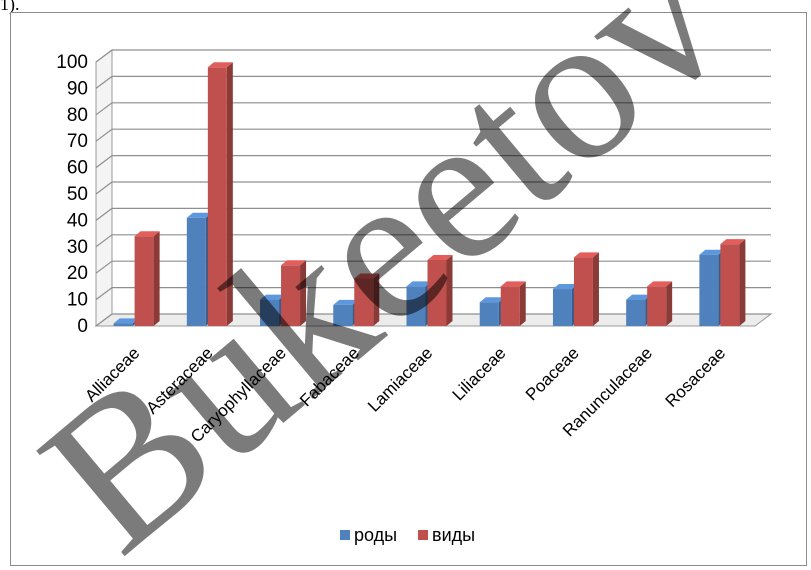 The height and width of the screenshot is (570, 811). Describe the element at coordinates (586, 289) in the screenshot. I see `bar-виды-Poaceae` at that location.